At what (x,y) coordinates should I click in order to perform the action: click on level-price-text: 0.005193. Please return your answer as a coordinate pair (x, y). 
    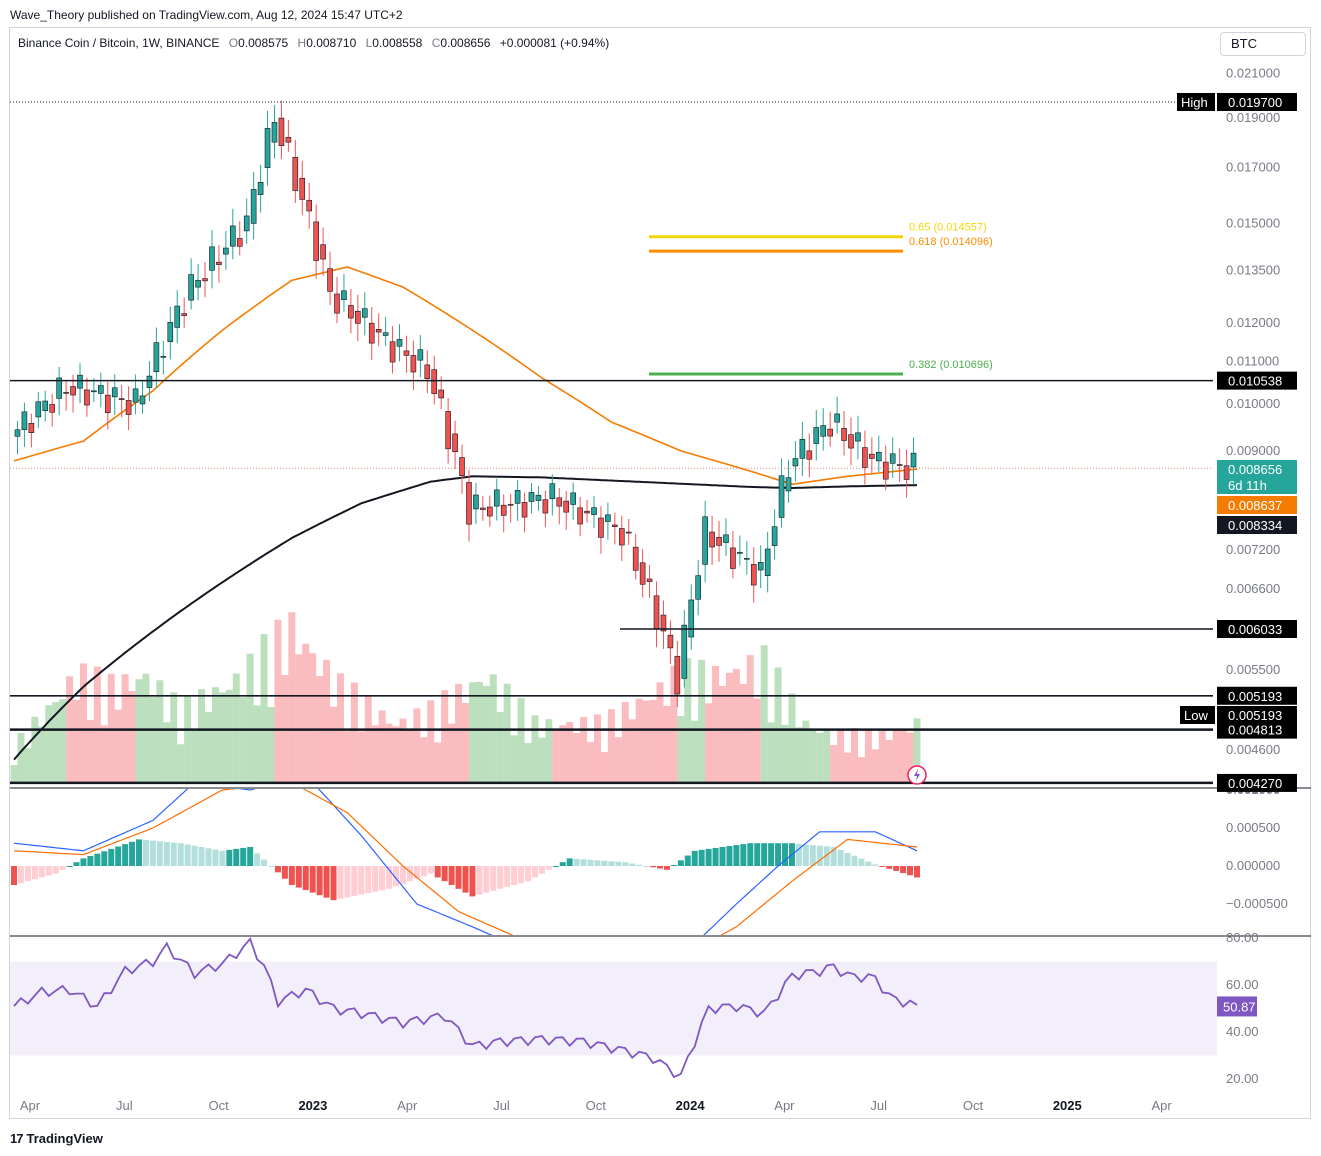
    Looking at the image, I should click on (1255, 696).